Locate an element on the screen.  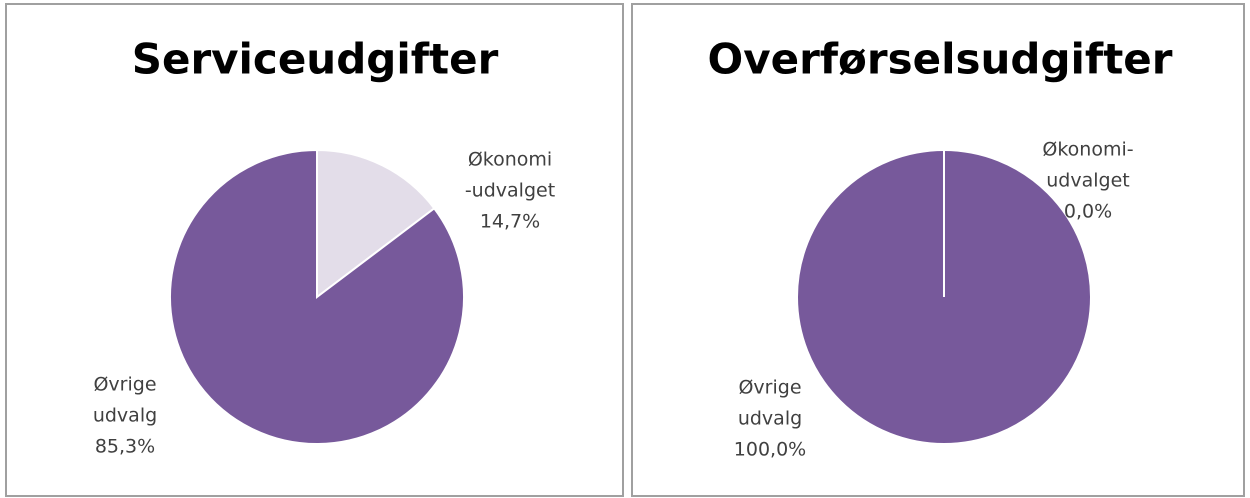
slice-value-label: 100,0% is located at coordinates (770, 450).